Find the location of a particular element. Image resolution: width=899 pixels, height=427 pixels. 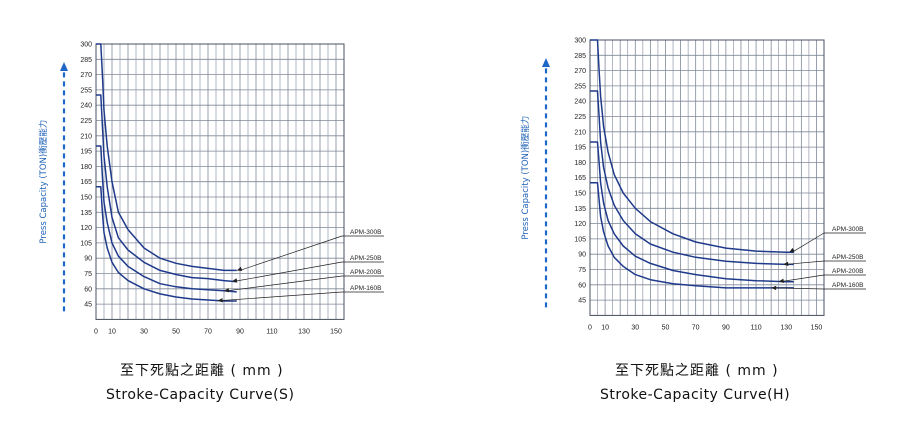

chart-s-title: Stroke-Capacity Curve(S) is located at coordinates (200, 395).